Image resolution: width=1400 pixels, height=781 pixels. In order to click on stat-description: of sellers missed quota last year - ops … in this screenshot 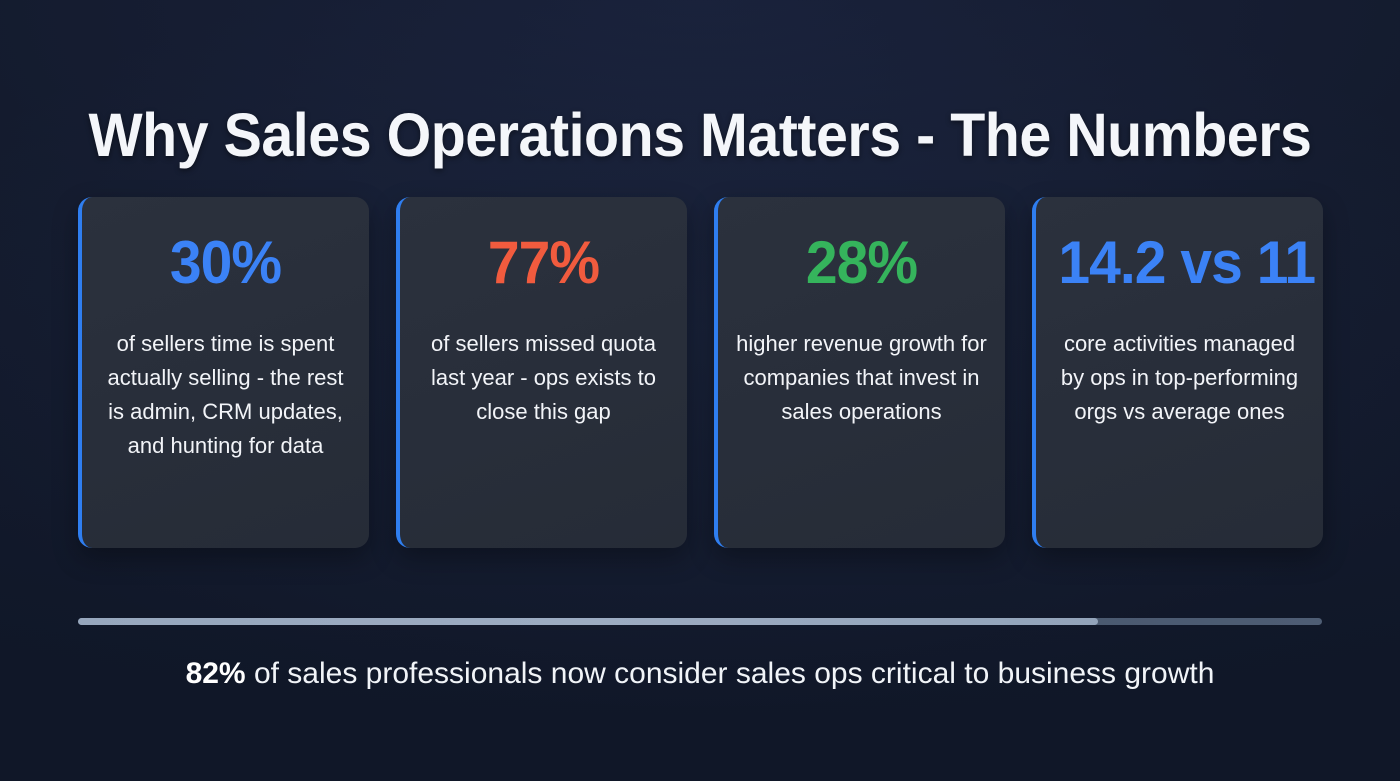, I will do `click(543, 377)`.